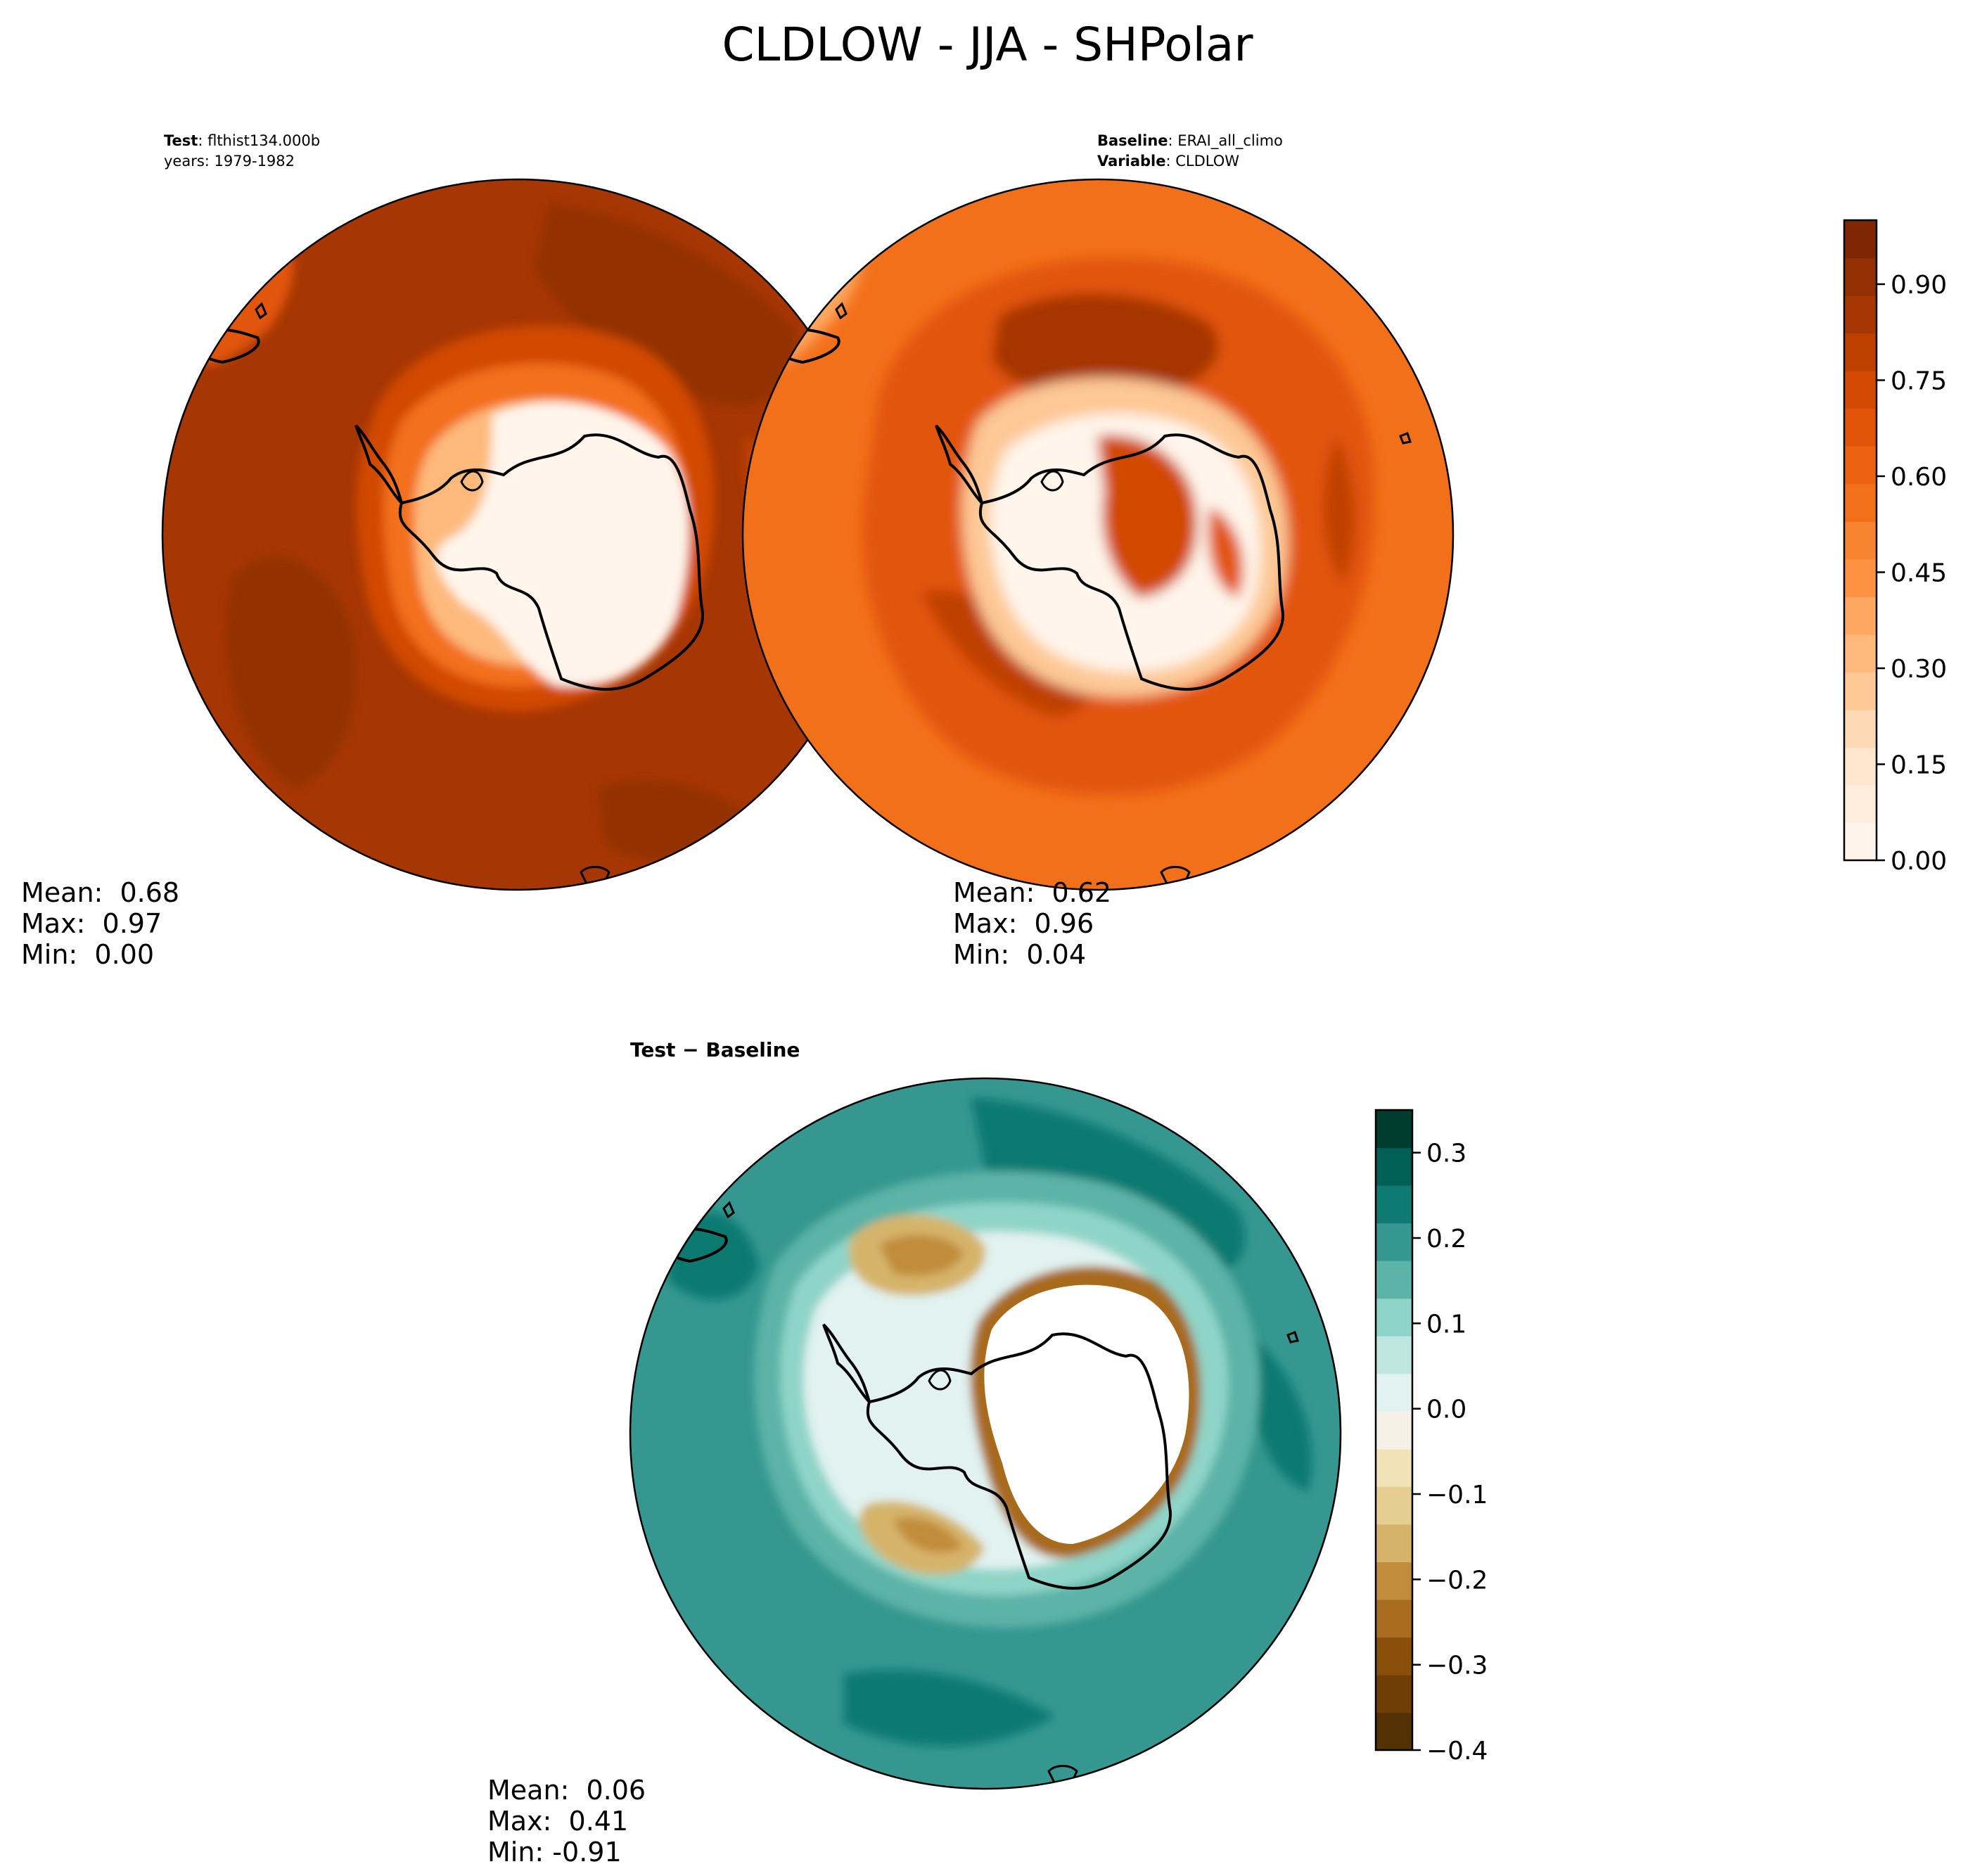 The height and width of the screenshot is (1876, 1975). What do you see at coordinates (1446, 1324) in the screenshot?
I see `cbarC-tick-label: 0.1` at bounding box center [1446, 1324].